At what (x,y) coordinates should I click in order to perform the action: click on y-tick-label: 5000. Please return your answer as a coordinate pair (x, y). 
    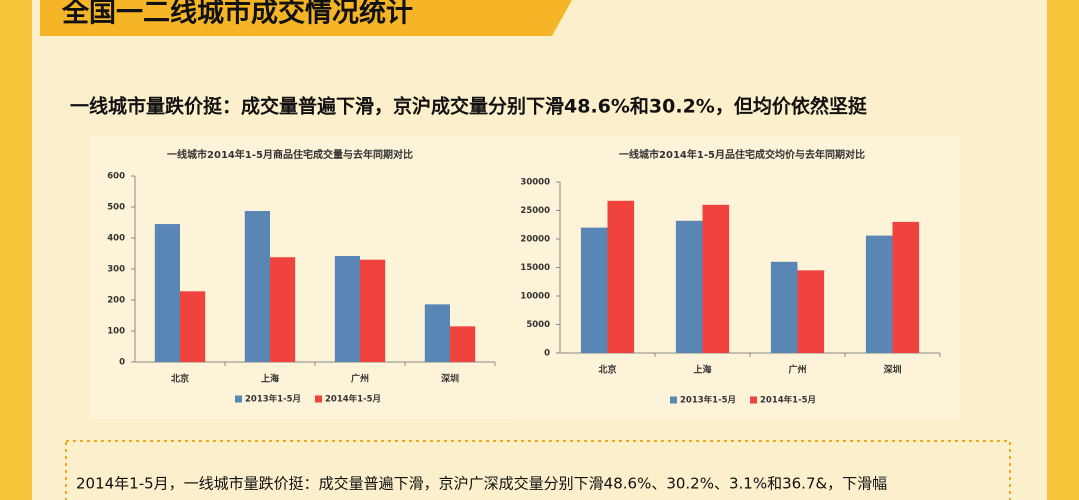
    Looking at the image, I should click on (538, 325).